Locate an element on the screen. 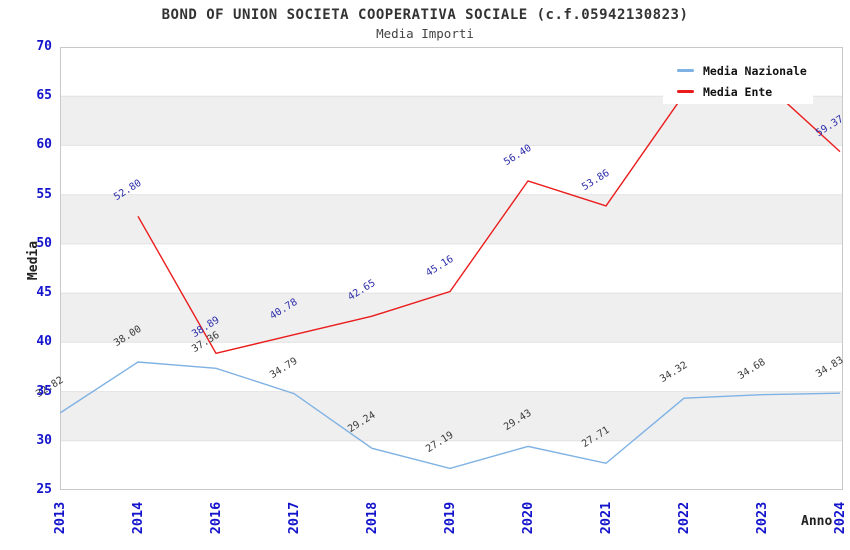 This screenshot has width=850, height=550. x-tick-label: 2014 is located at coordinates (138, 518).